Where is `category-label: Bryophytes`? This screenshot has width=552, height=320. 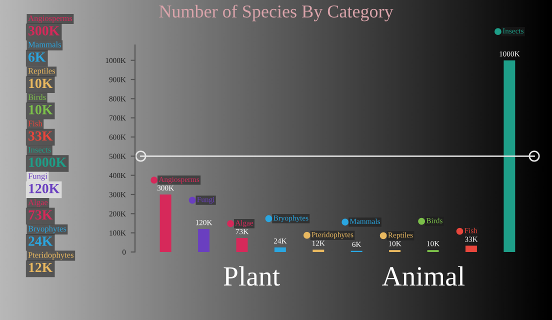
category-label: Bryophytes is located at coordinates (47, 230).